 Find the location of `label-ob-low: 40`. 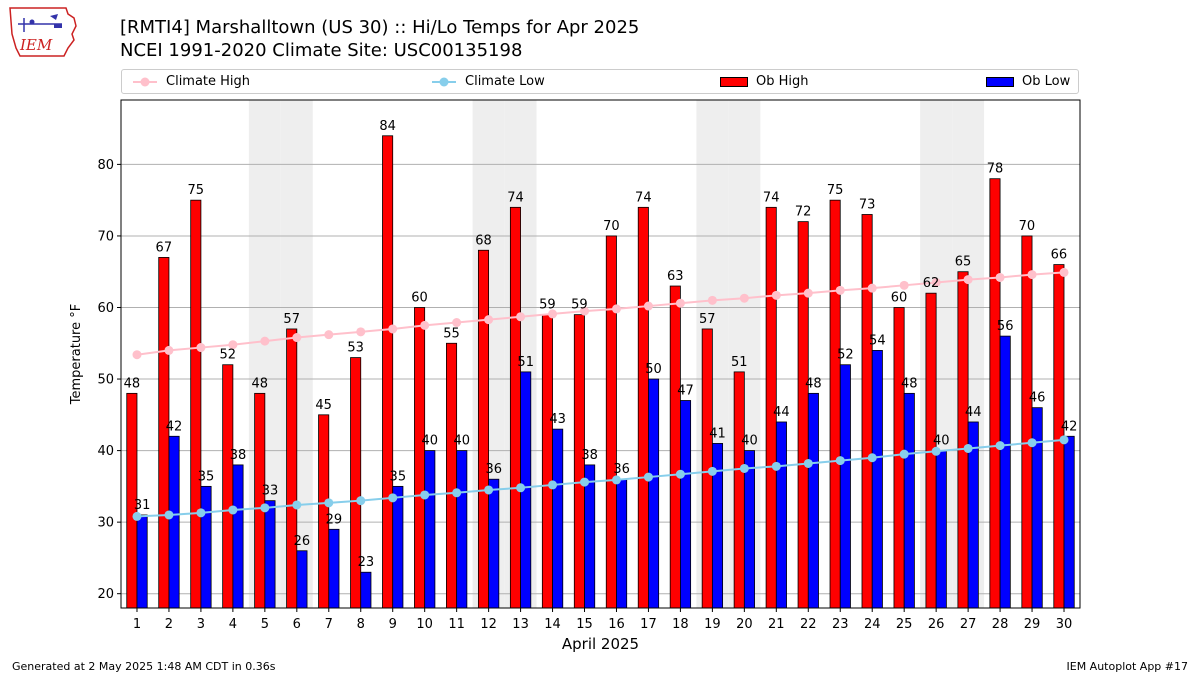

label-ob-low: 40 is located at coordinates (941, 441).